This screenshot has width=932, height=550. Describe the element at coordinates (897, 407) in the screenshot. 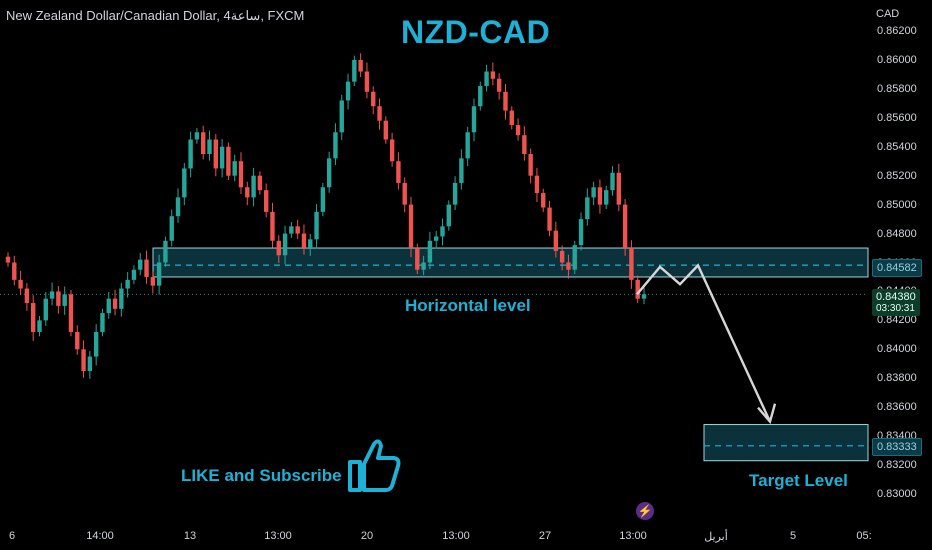

I see `y-tick-label: 0.83600` at that location.